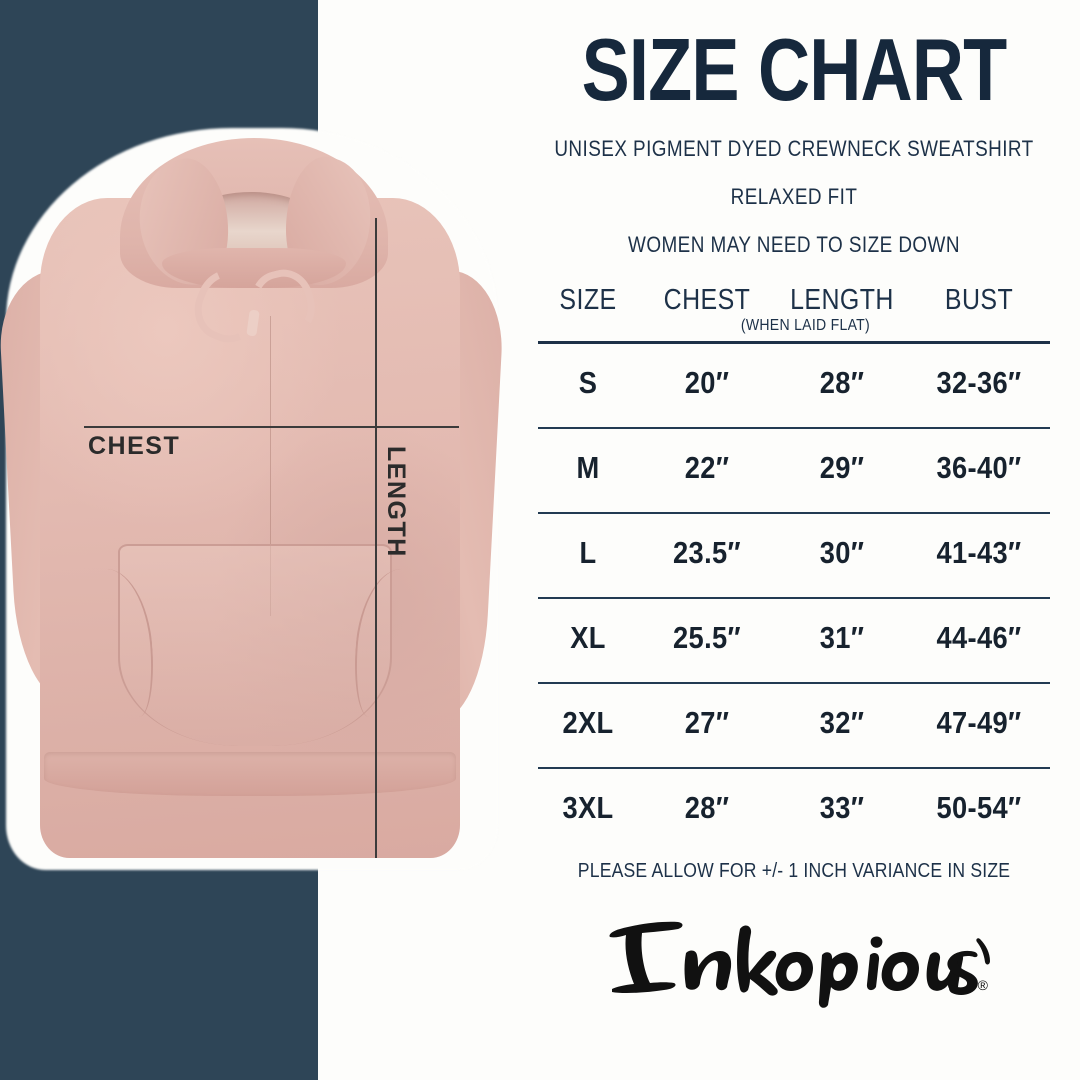 This screenshot has width=1080, height=1080. What do you see at coordinates (794, 467) in the screenshot?
I see `table-row: M 22″ 29″ 36-40″` at bounding box center [794, 467].